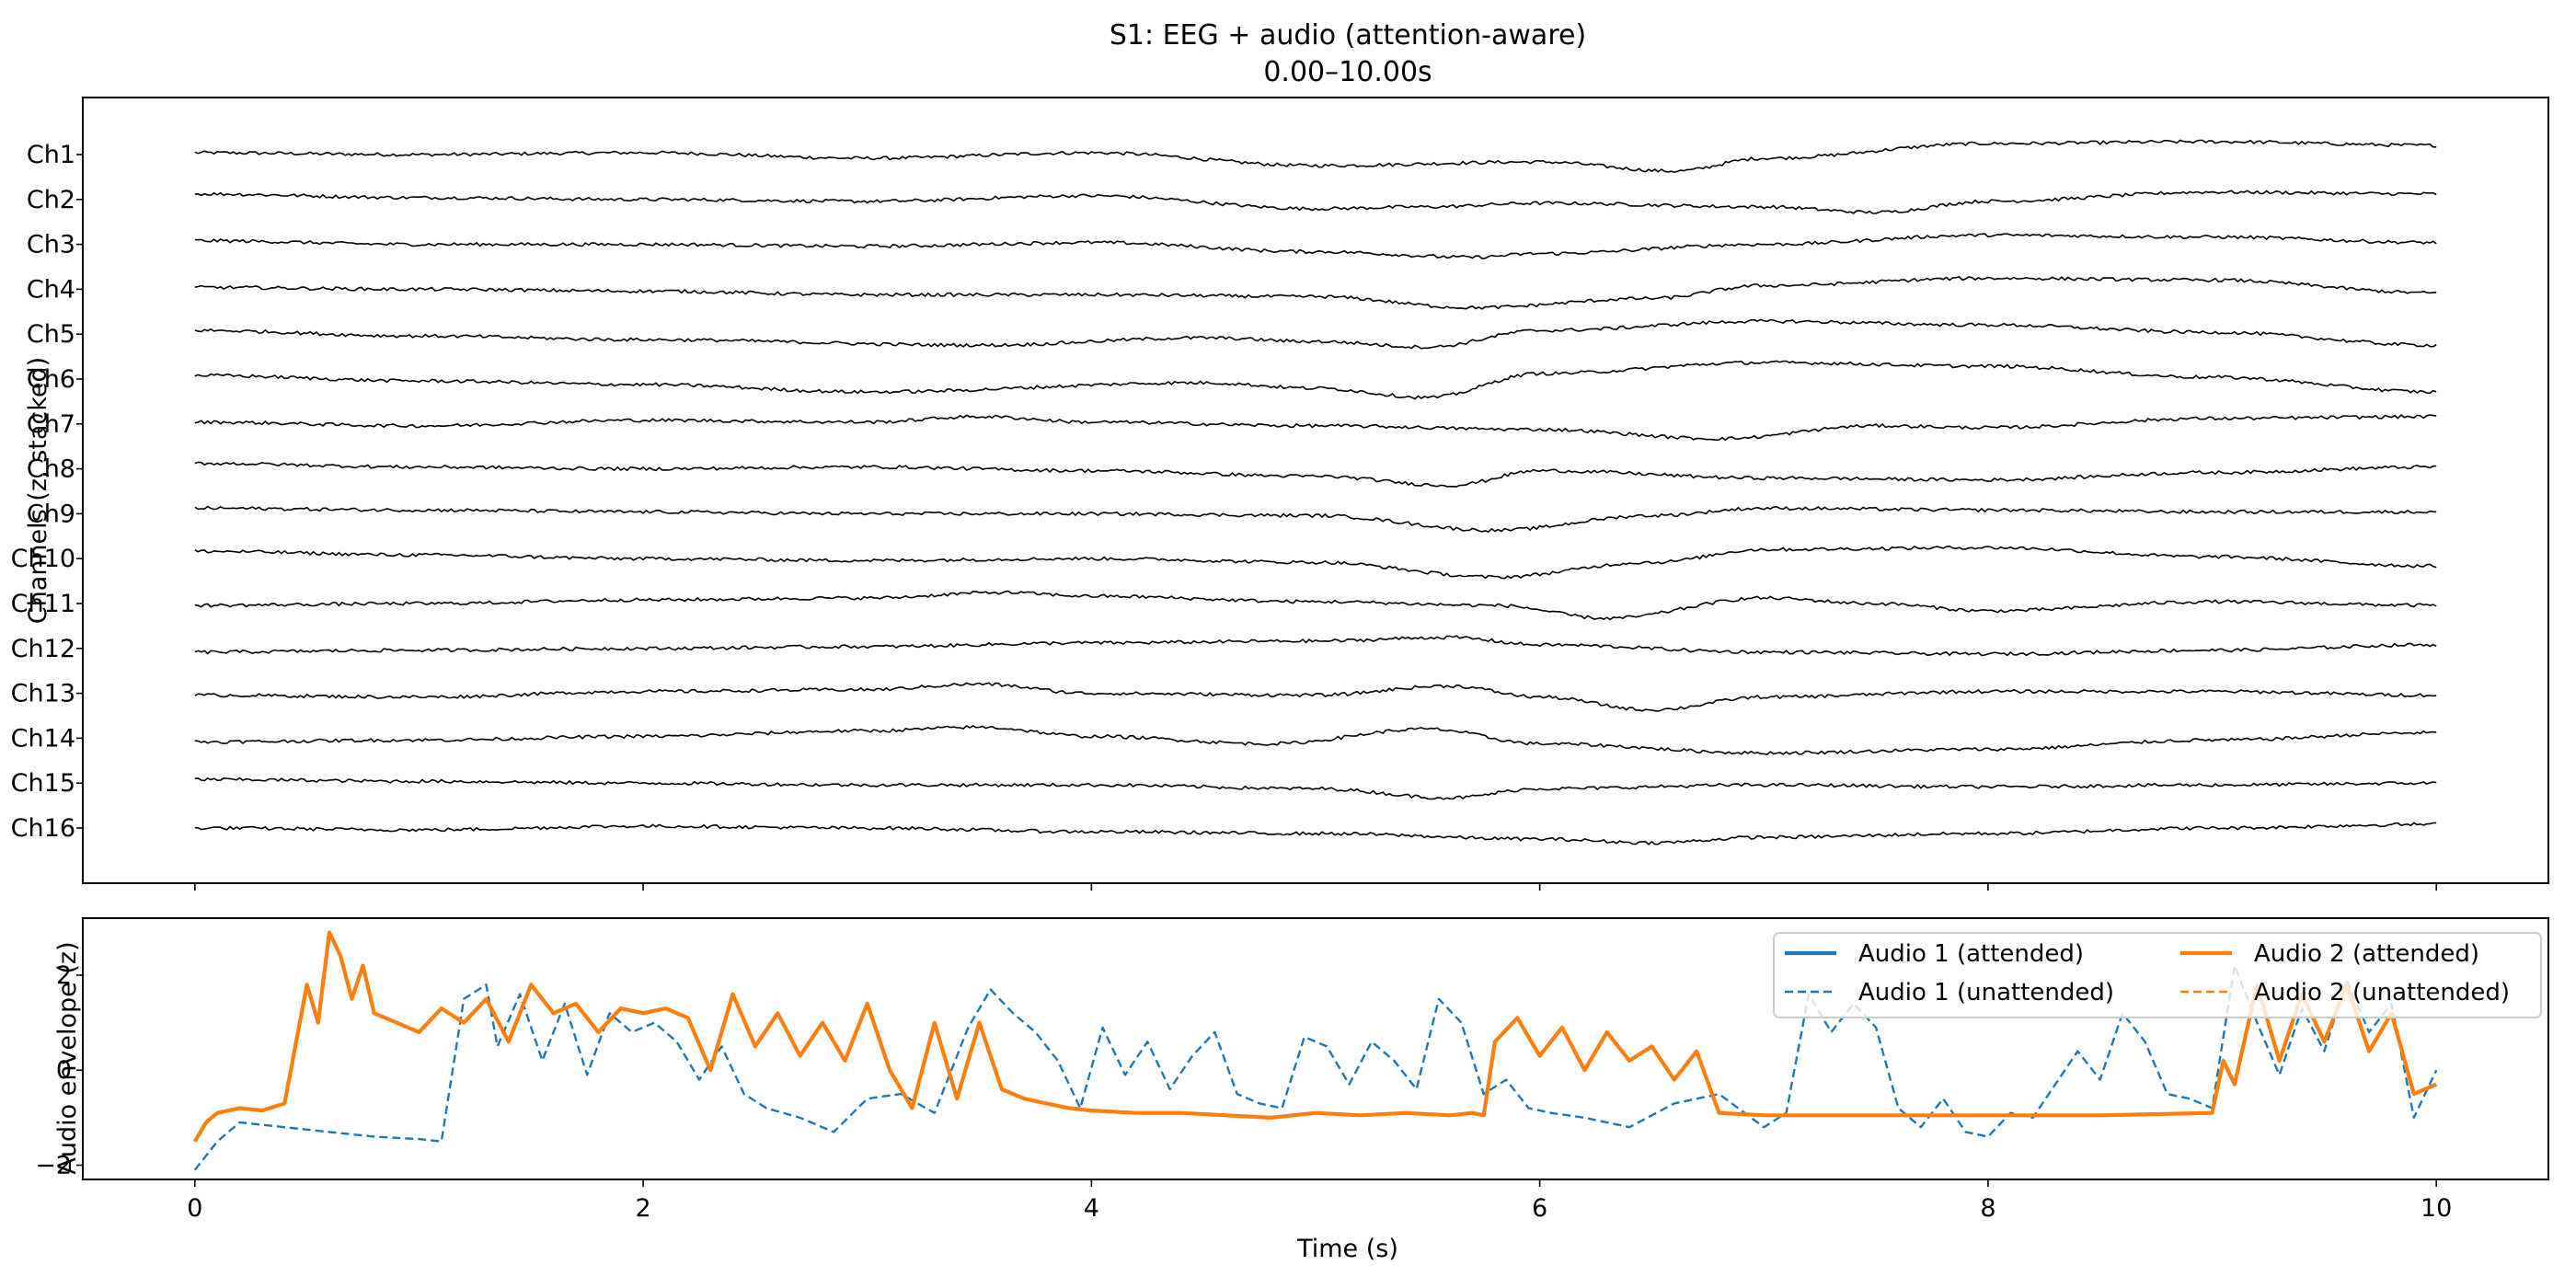 This screenshot has width=2576, height=1288. I want to click on audio-x-tick-label: 10, so click(2436, 1208).